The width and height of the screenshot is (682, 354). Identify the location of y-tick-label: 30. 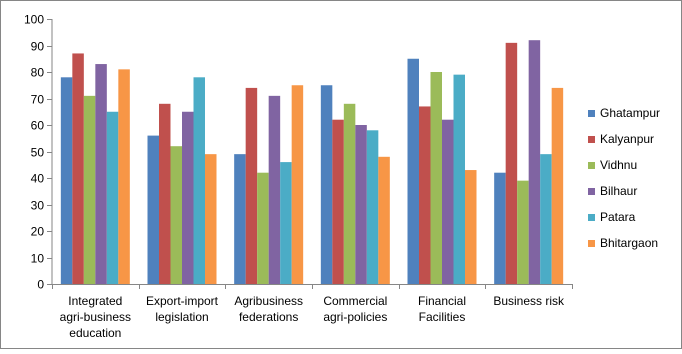
(38, 206).